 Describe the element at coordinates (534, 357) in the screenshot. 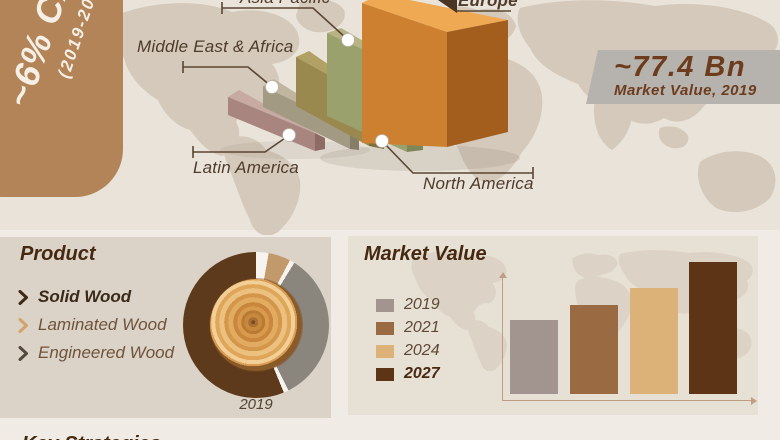

I see `bar-2019` at that location.